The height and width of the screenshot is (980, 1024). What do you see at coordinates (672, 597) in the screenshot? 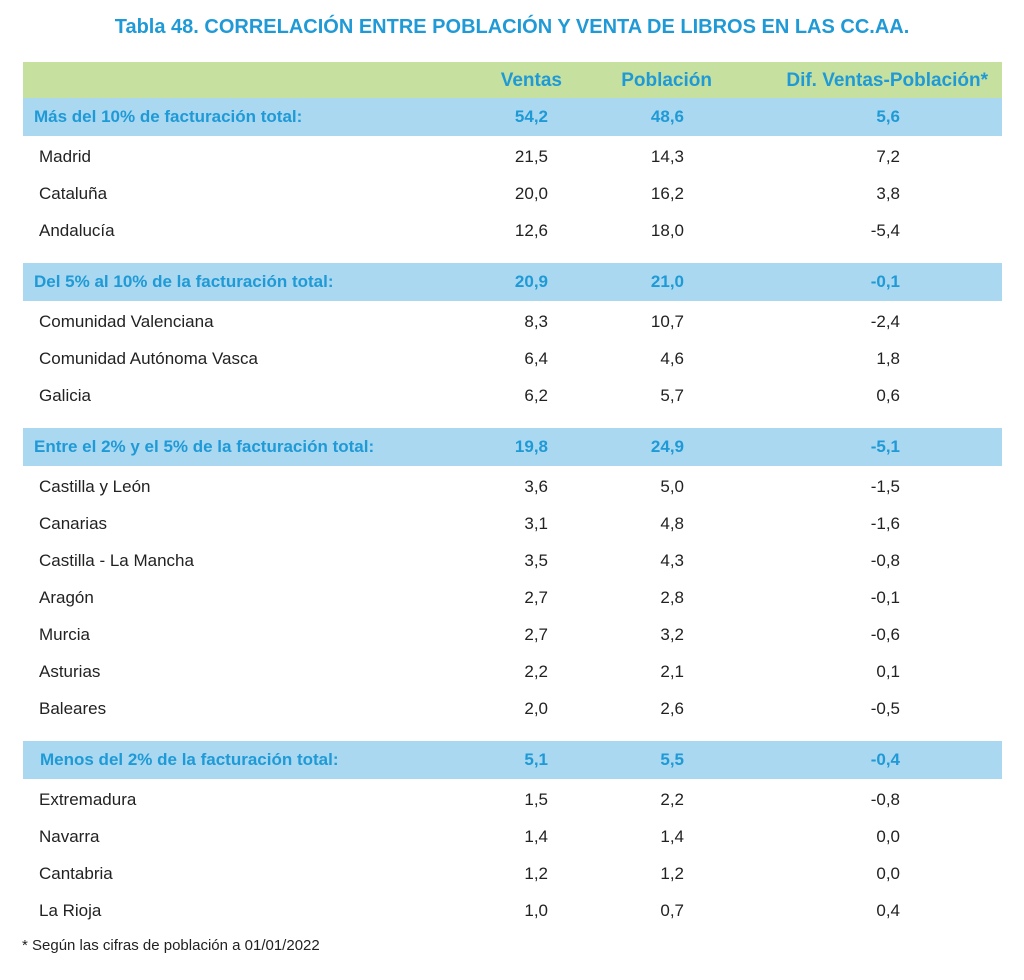
I see `row-value: 2,8` at bounding box center [672, 597].